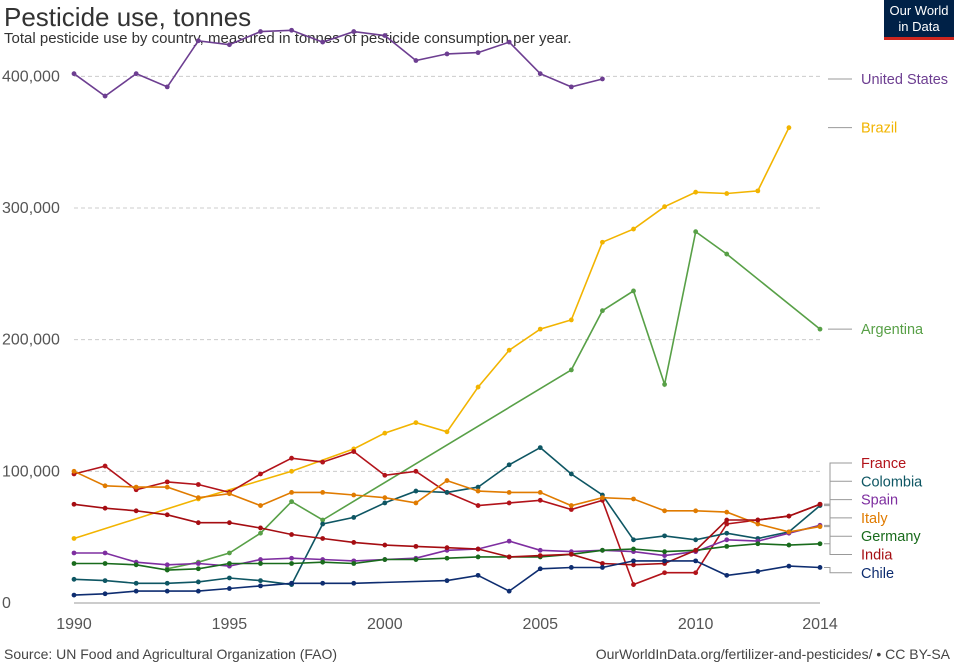 Image resolution: width=956 pixels, height=664 pixels. I want to click on series-label: Chile, so click(877, 574).